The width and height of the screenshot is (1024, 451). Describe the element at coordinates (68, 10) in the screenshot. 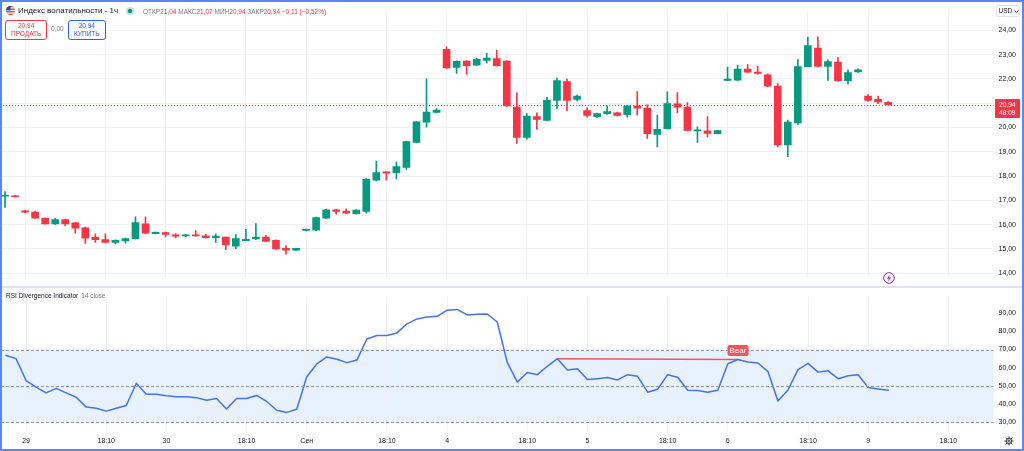

I see `chart-title: Индекс волатильности - 1ч` at that location.